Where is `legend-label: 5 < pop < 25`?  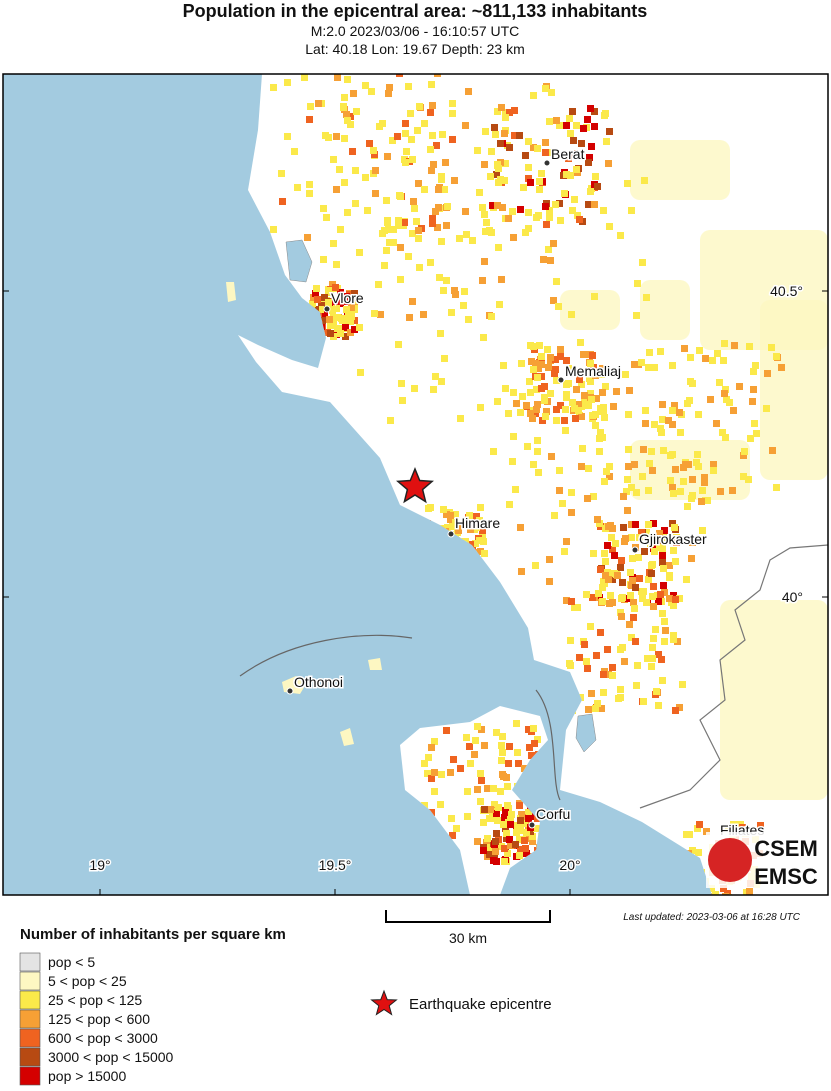
legend-label: 5 < pop < 25 is located at coordinates (87, 981).